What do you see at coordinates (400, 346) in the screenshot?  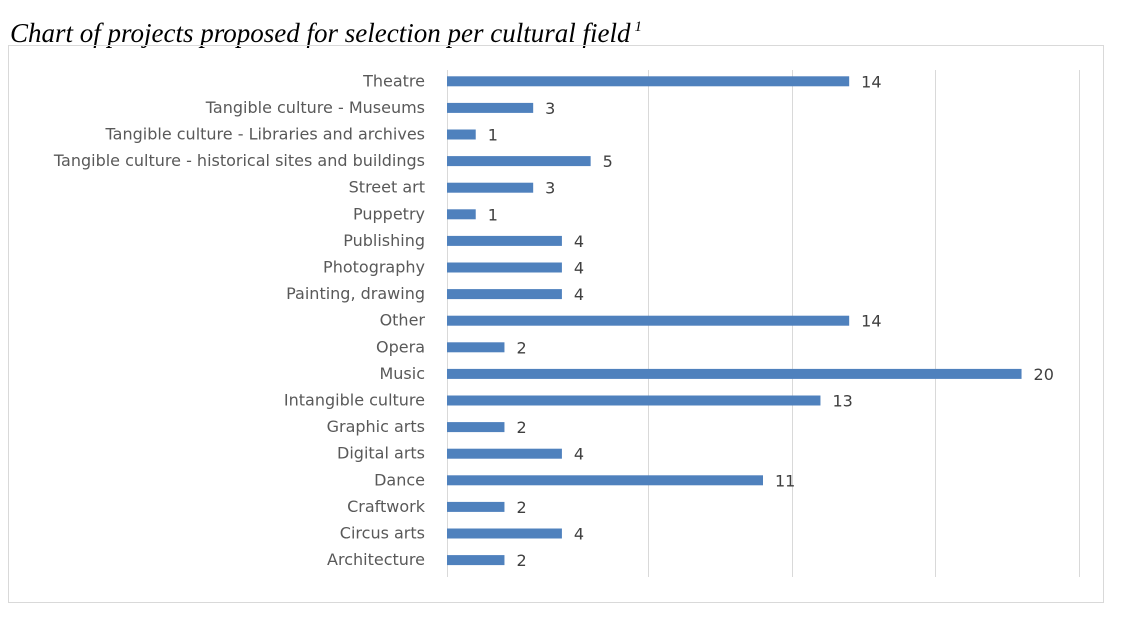 I see `category-label: Opera` at bounding box center [400, 346].